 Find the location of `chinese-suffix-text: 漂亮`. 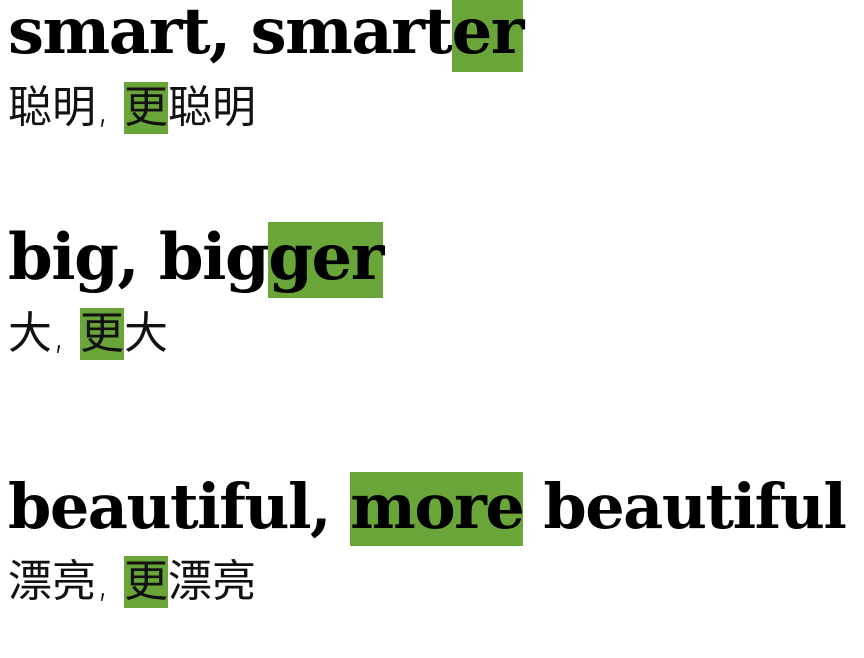

chinese-suffix-text: 漂亮 is located at coordinates (211, 581).